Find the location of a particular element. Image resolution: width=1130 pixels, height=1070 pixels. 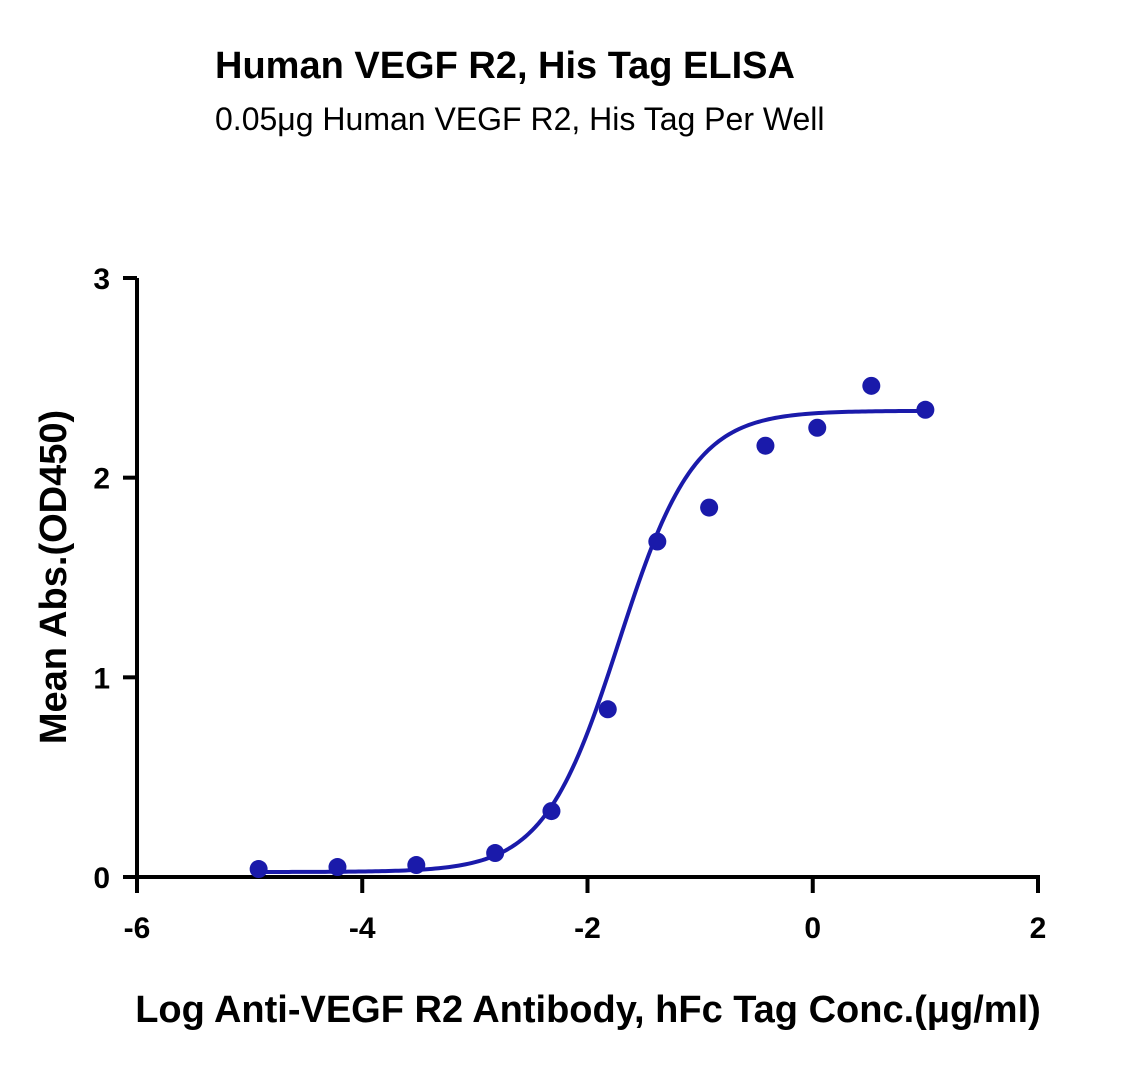

y-tick-label: 0 is located at coordinates (101, 878).